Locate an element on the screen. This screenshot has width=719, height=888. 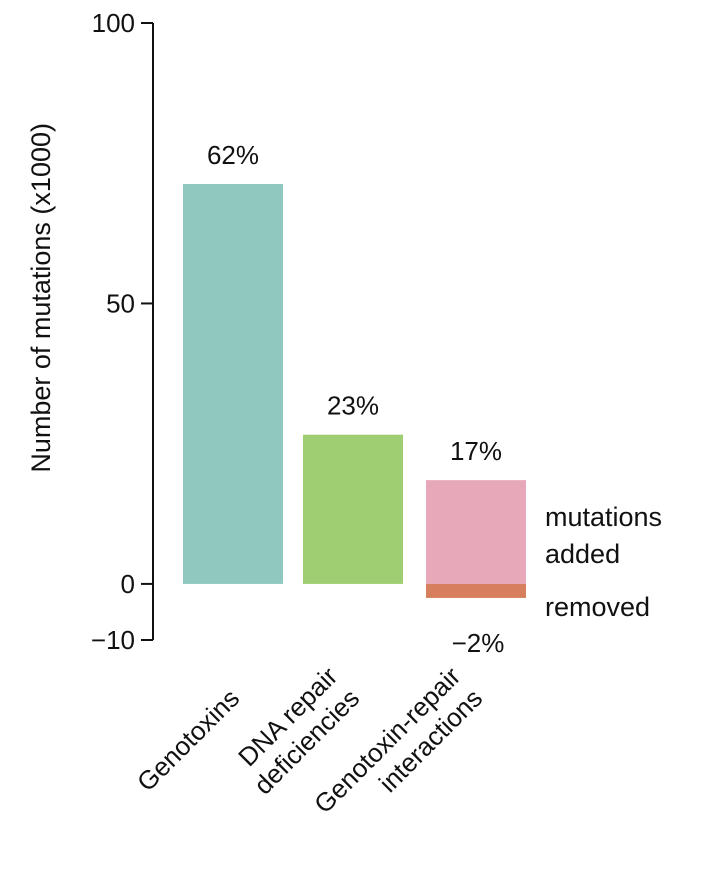
y-tick-label: 50 is located at coordinates (120, 303).